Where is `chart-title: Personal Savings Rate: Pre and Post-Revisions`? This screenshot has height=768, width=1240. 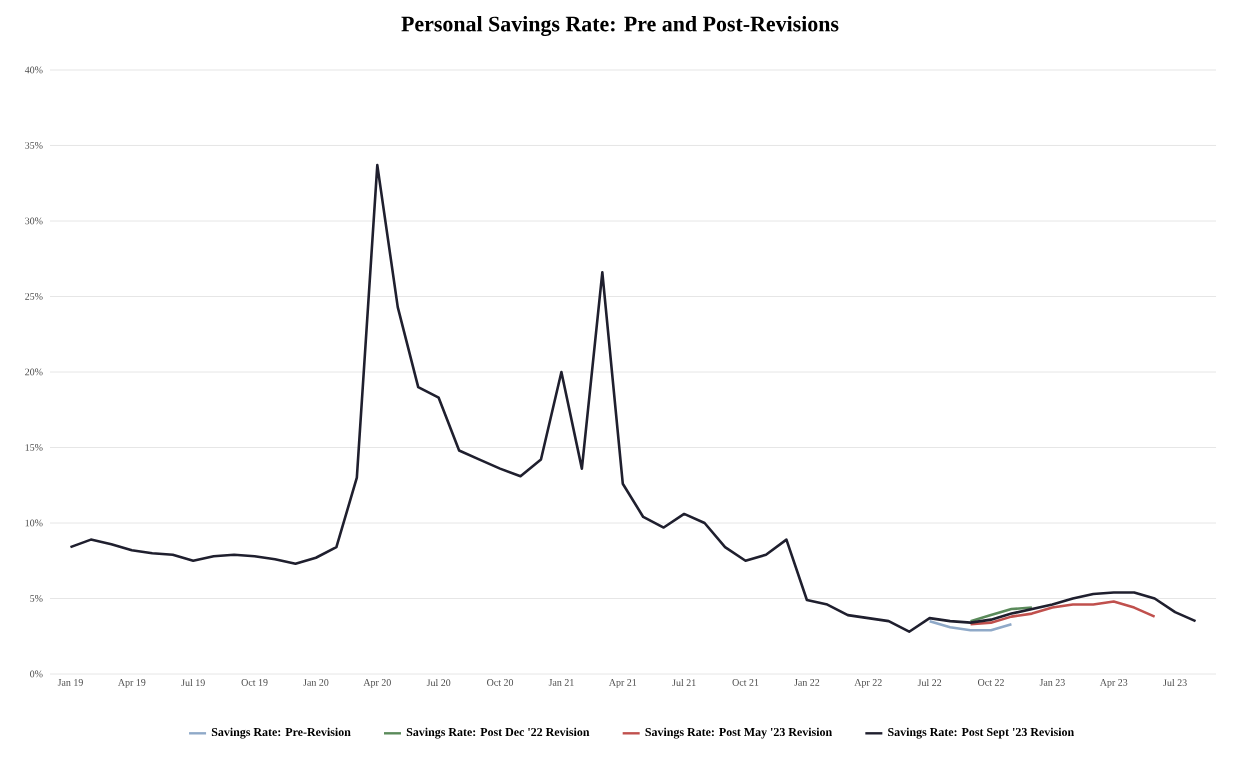 chart-title: Personal Savings Rate: Pre and Post-Revisions is located at coordinates (620, 26).